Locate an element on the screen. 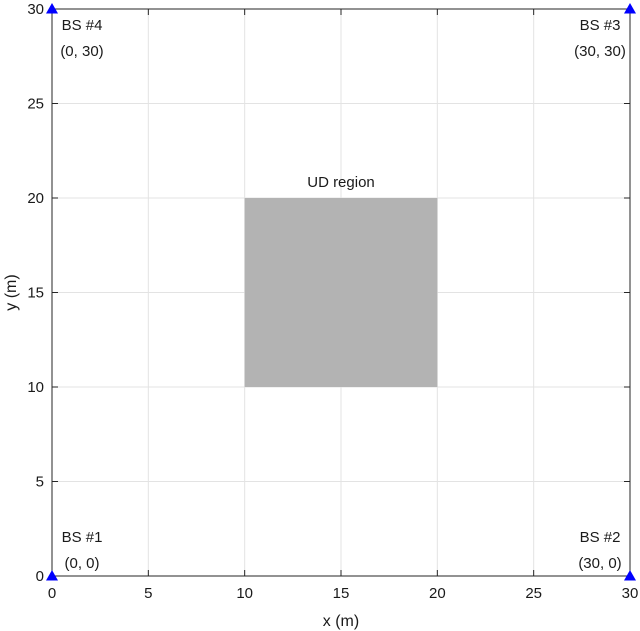 The image size is (640, 631). bs-name-label: BS #1 is located at coordinates (82, 537).